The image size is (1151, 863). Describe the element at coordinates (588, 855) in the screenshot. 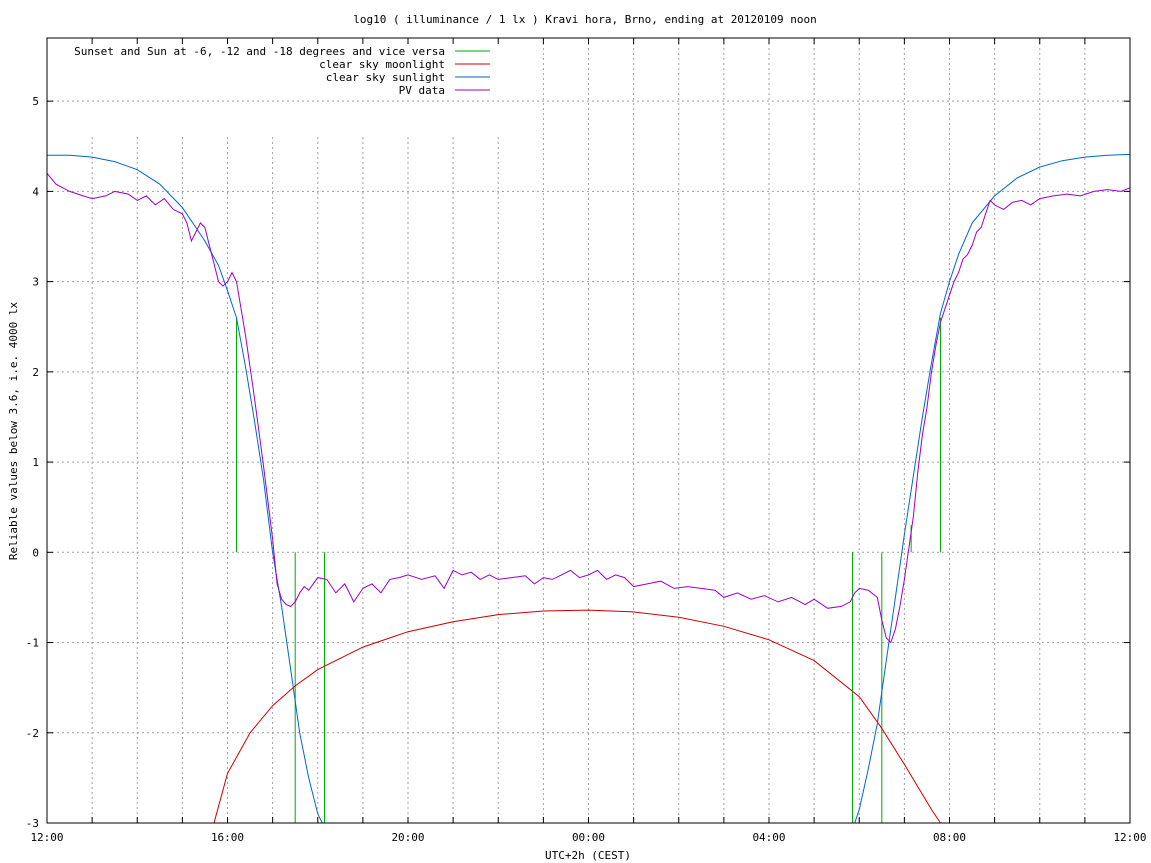

I see `x-axis-label: UTC+2h (CEST)` at that location.